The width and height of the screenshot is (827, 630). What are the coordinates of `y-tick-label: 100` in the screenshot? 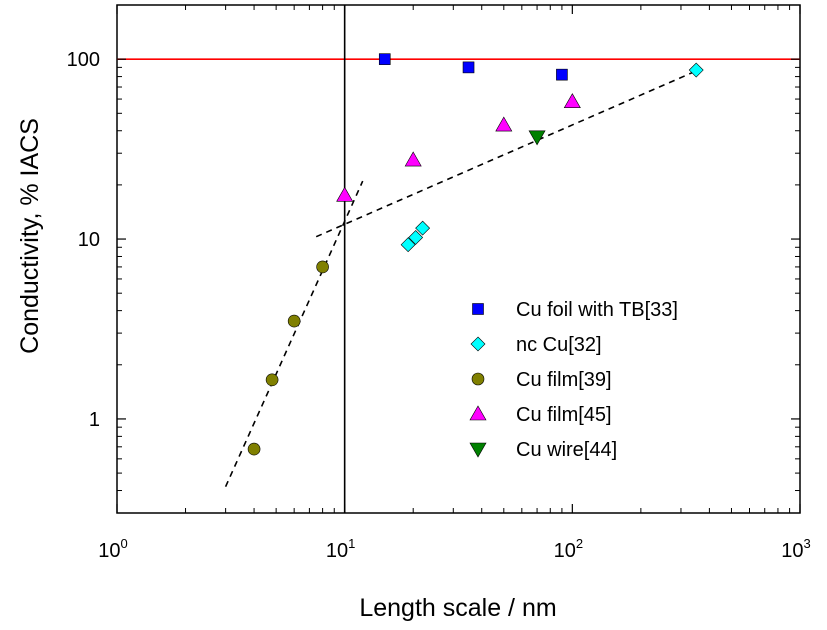 It's located at (83, 60).